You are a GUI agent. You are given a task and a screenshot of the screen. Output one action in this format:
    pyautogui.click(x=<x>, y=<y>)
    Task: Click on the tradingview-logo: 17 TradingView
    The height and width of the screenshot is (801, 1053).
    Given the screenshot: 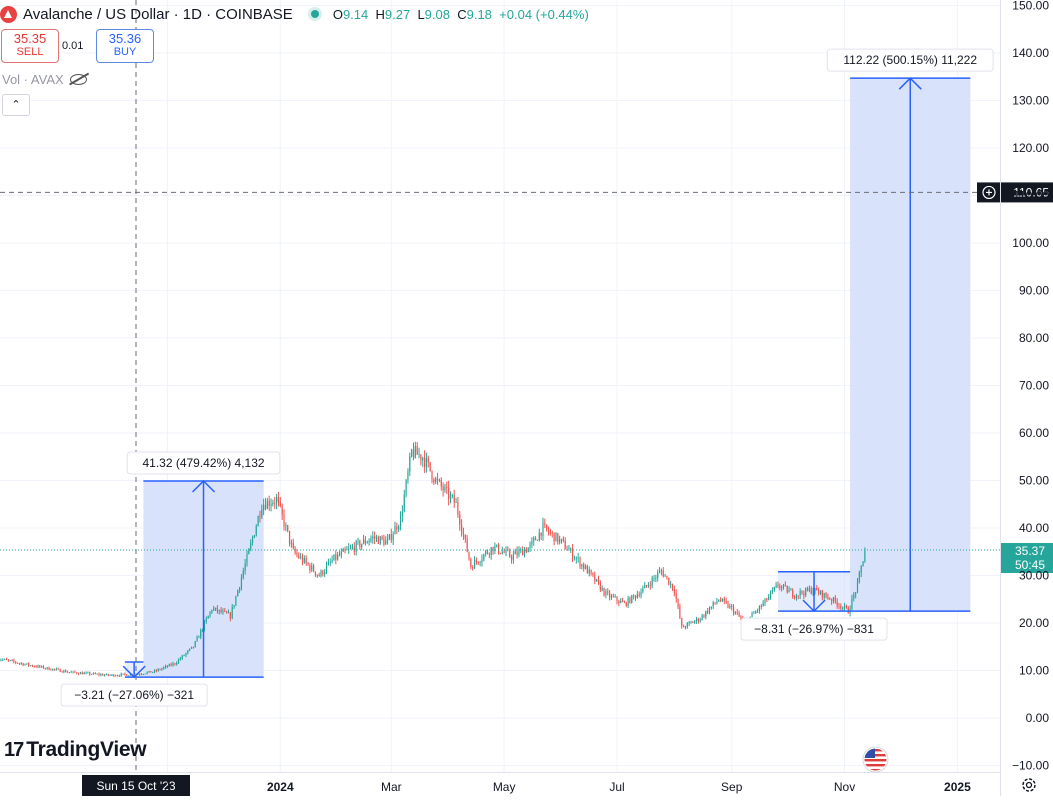 What is the action you would take?
    pyautogui.click(x=75, y=750)
    